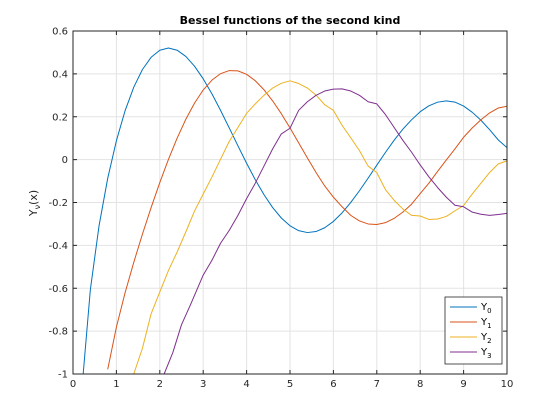 Image resolution: width=560 pixels, height=420 pixels. I want to click on legend: Y0 Y1 Y2 Y3, so click(473, 330).